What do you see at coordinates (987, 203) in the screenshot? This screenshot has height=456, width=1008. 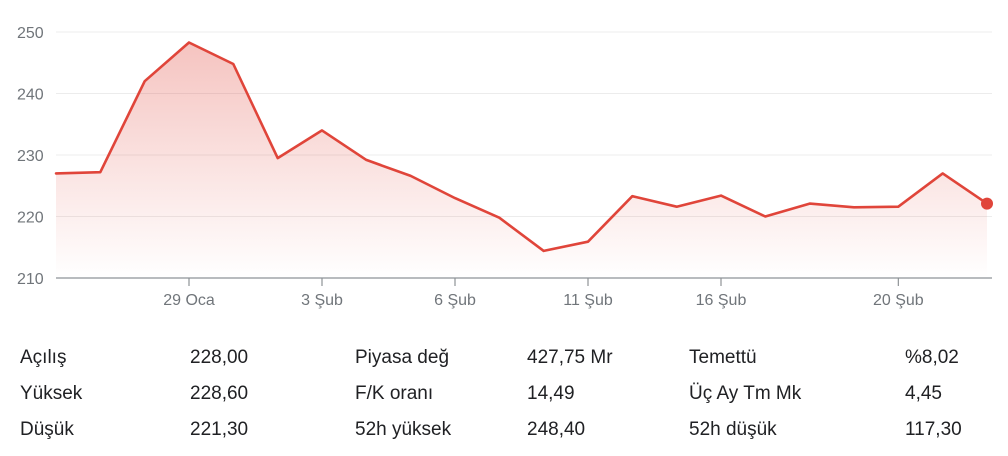 I see `last-price-marker` at bounding box center [987, 203].